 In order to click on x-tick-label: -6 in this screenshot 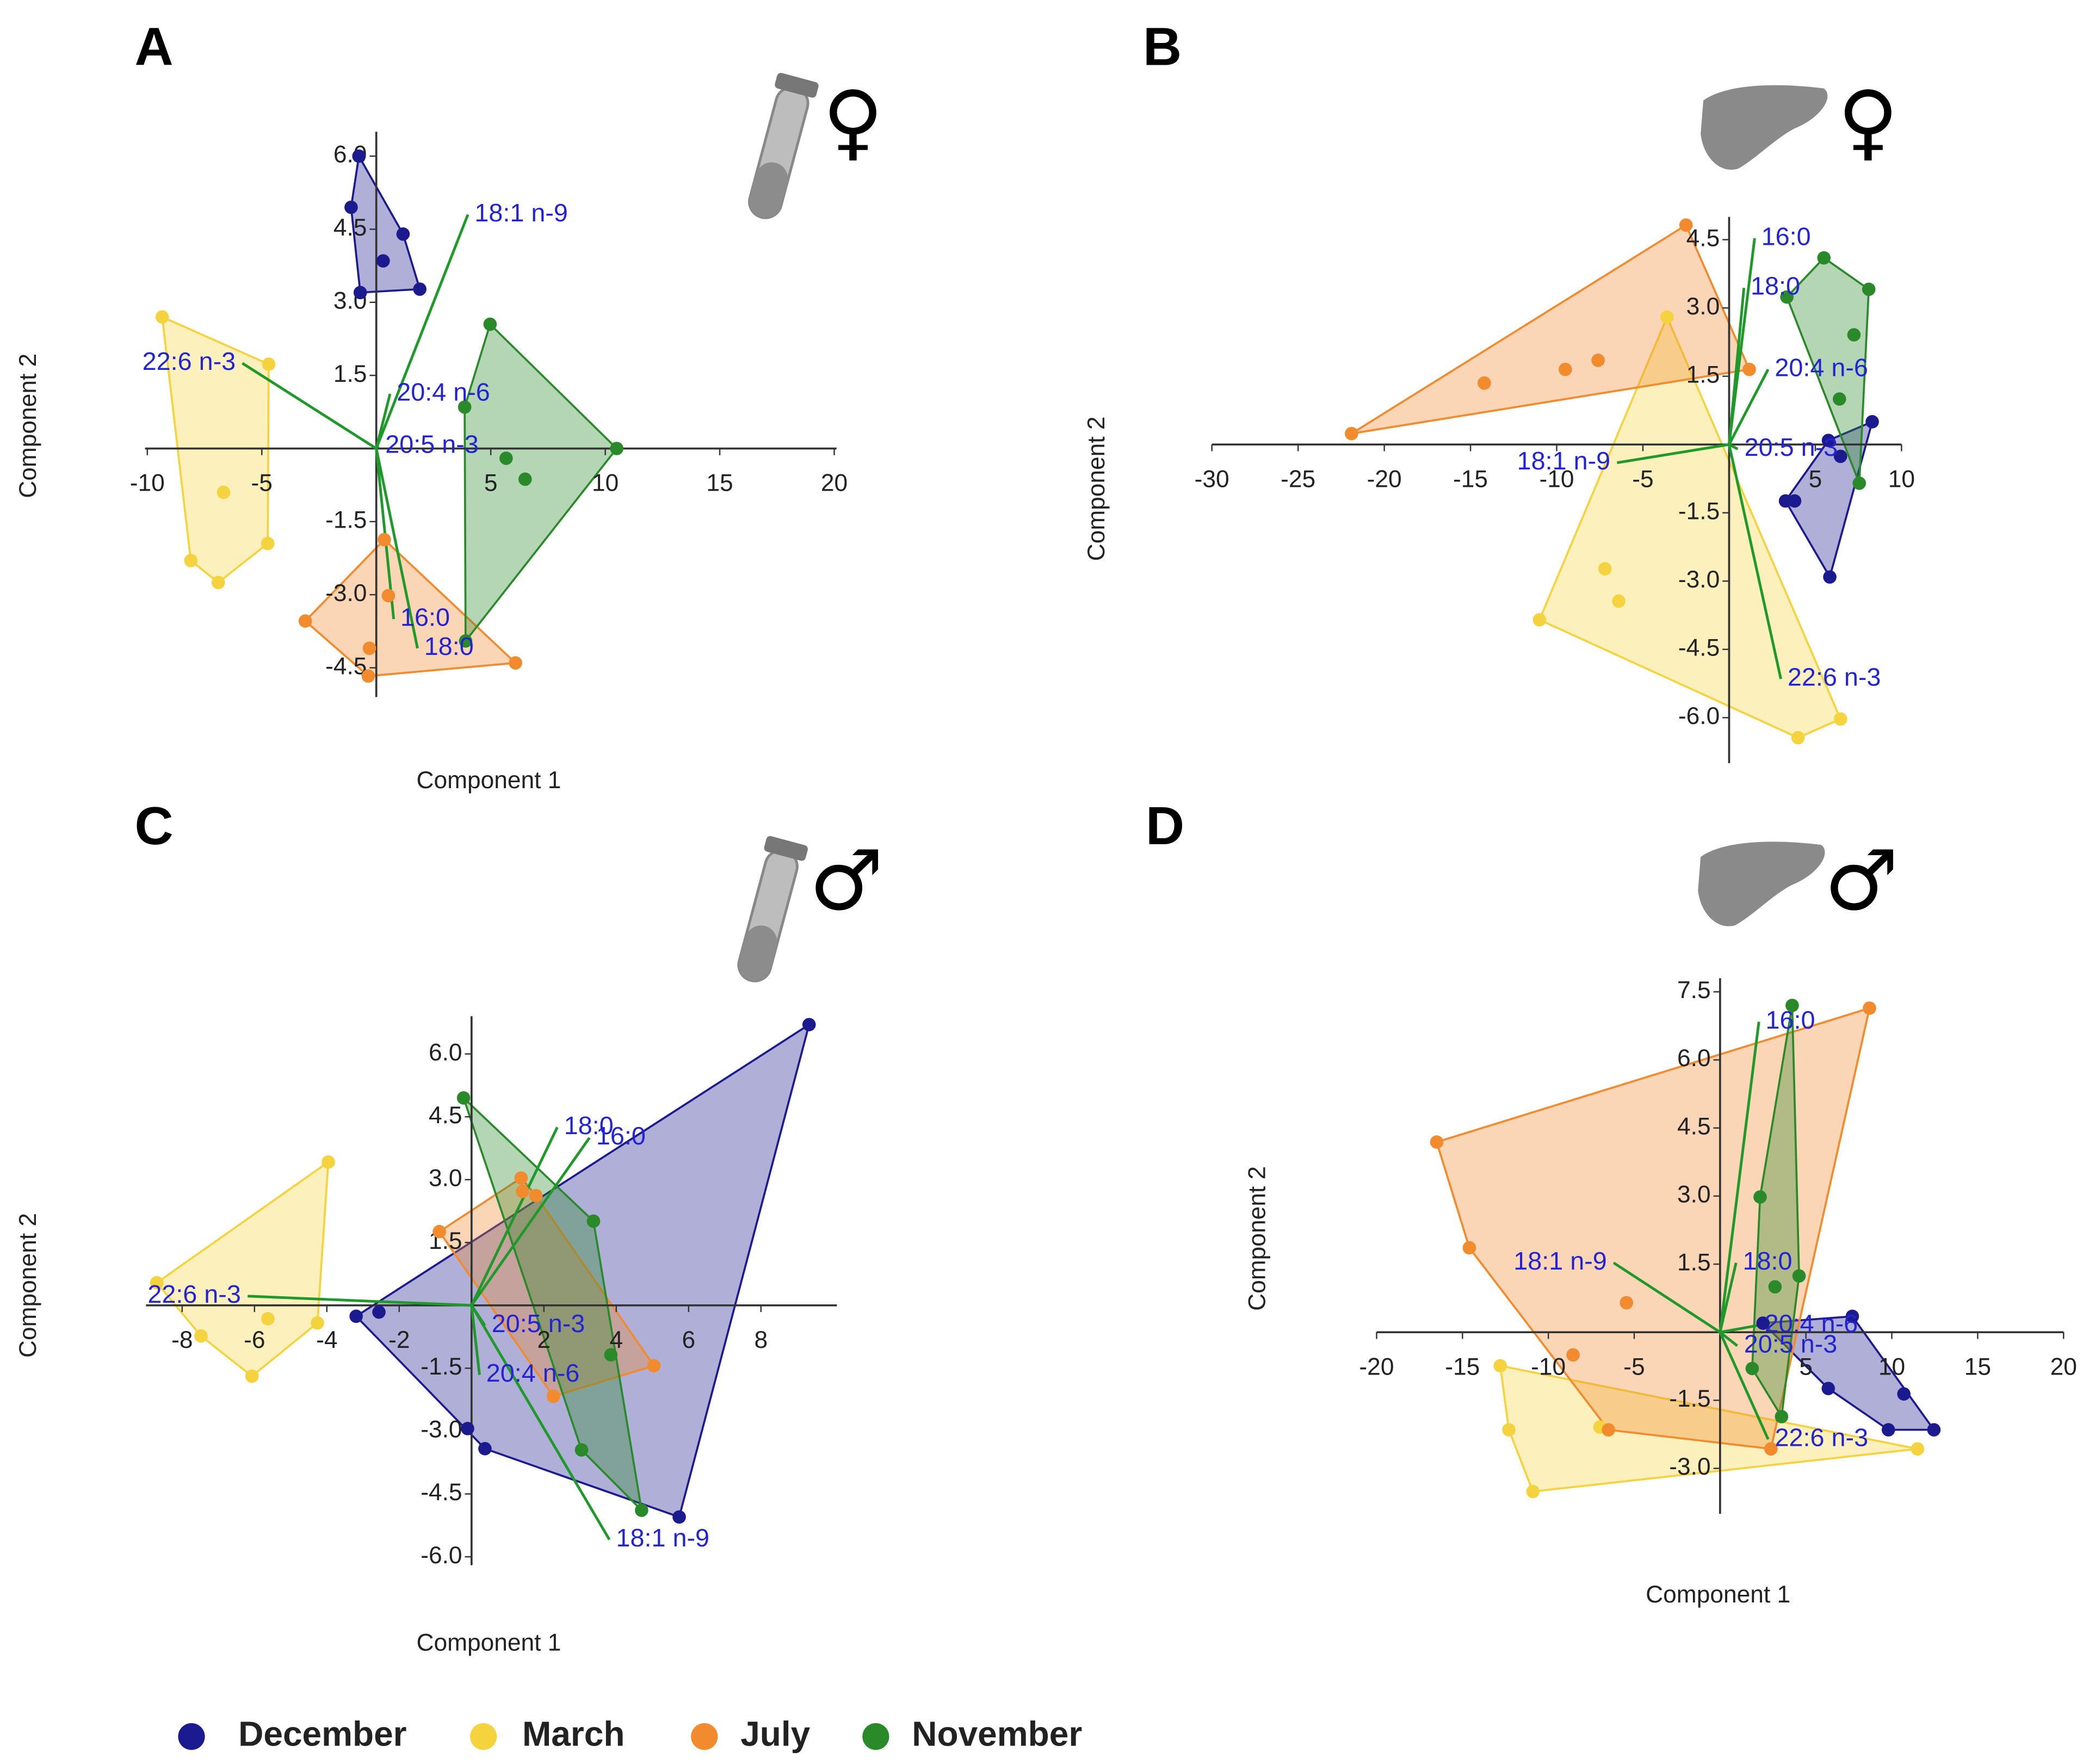, I will do `click(255, 1340)`.